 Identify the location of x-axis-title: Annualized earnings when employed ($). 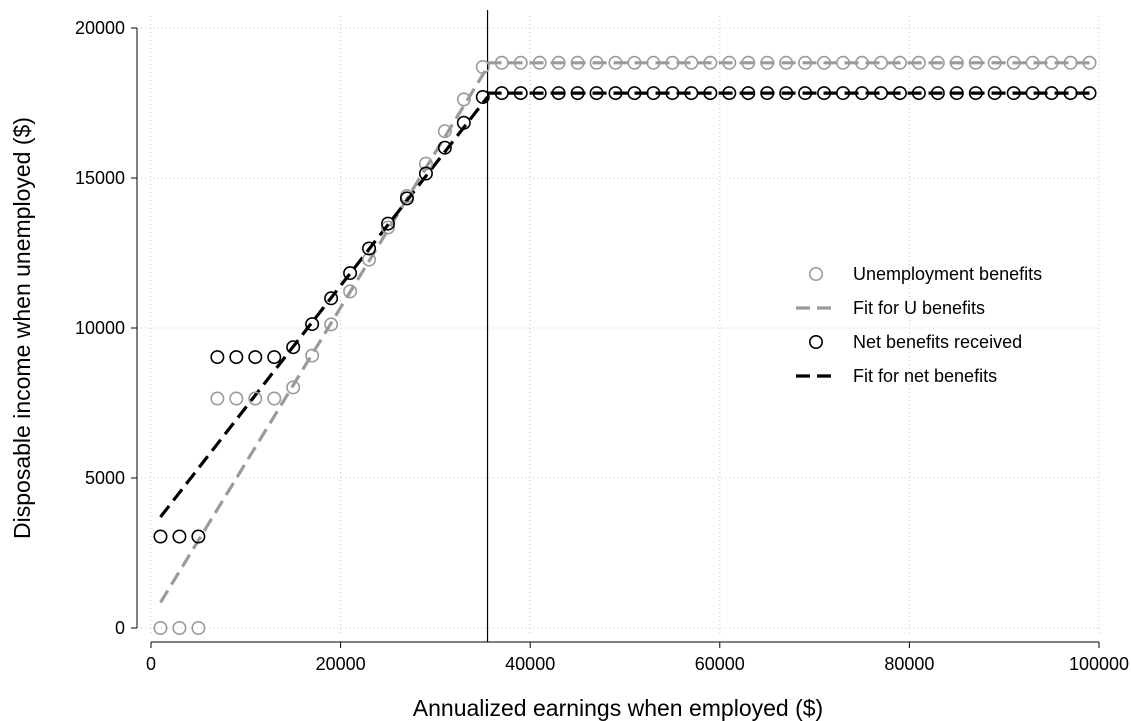
(618, 708).